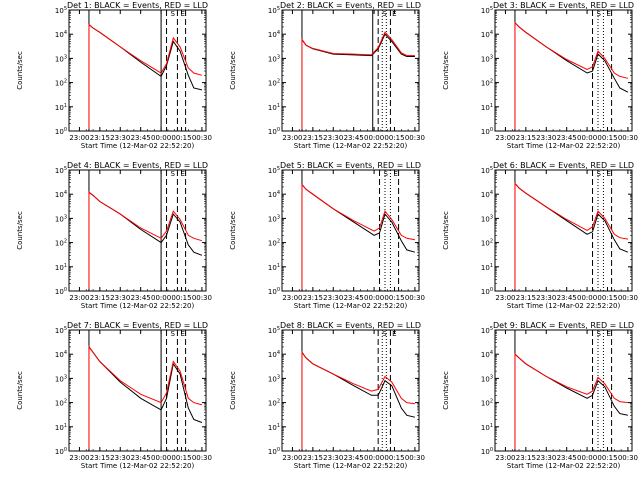 This screenshot has width=640, height=480. Describe the element at coordinates (350, 325) in the screenshot. I see `panel-title: Det 8: BLACK = Events, RED = LLD` at that location.